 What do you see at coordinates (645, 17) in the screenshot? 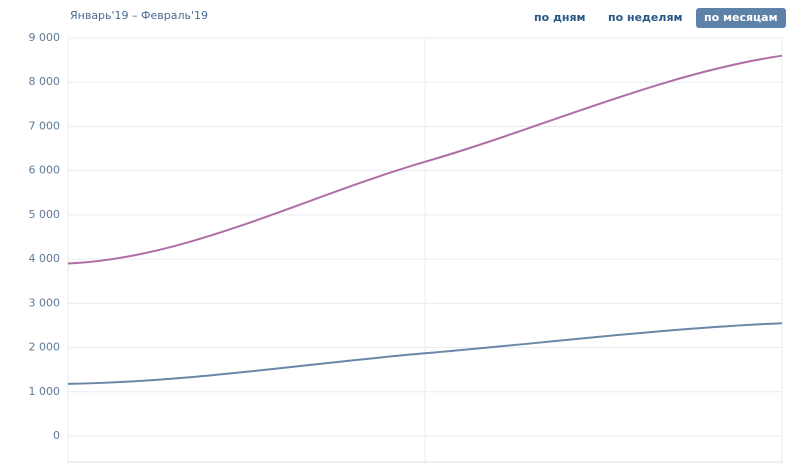
I see `period-button: по неделям` at bounding box center [645, 17].